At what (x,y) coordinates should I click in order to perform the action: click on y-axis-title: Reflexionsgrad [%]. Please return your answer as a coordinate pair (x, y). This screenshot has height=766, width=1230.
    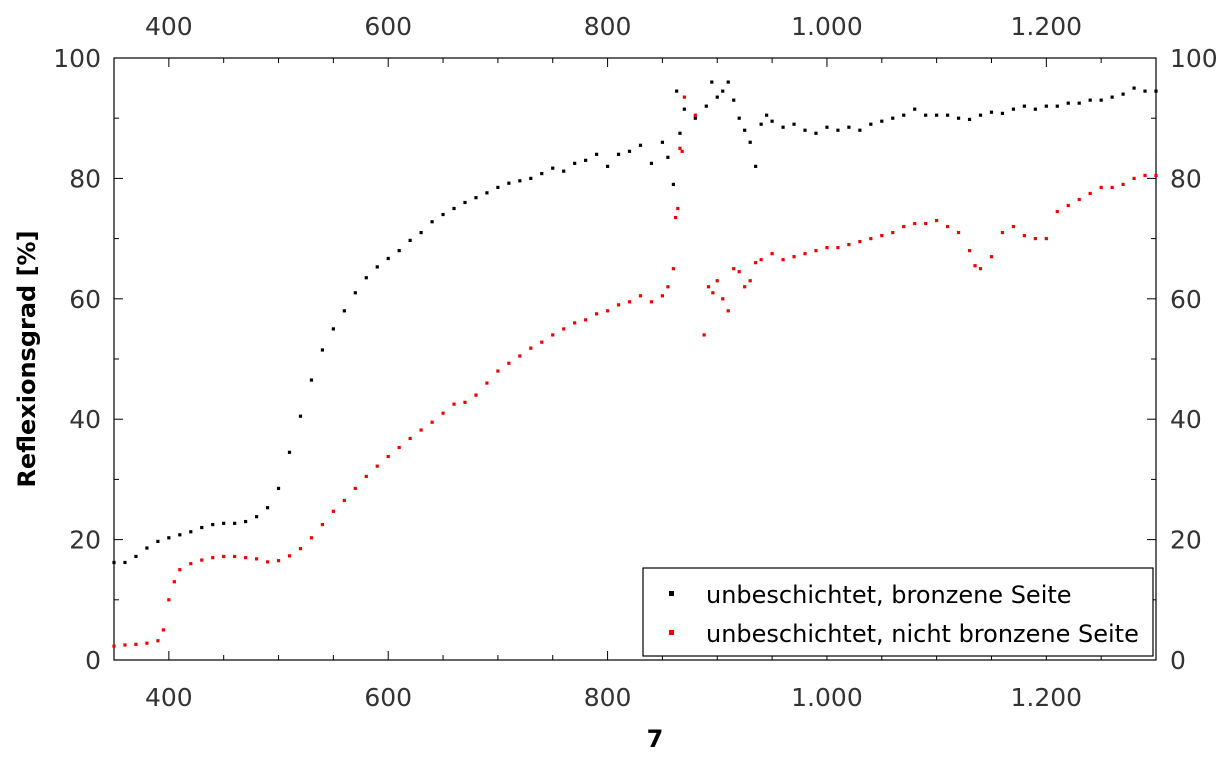
    Looking at the image, I should click on (27, 358).